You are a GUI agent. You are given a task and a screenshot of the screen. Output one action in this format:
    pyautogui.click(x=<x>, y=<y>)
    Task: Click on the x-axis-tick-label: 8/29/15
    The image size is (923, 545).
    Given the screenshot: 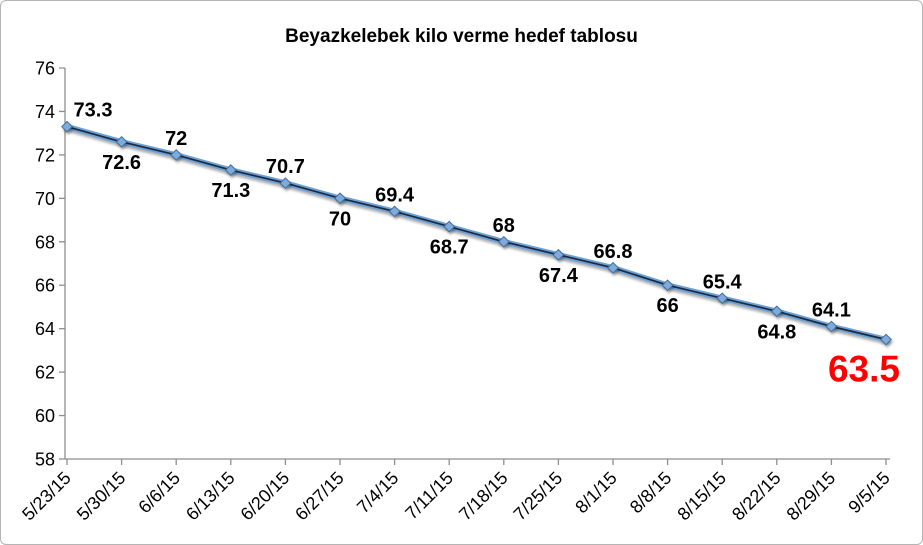 What is the action you would take?
    pyautogui.click(x=811, y=496)
    